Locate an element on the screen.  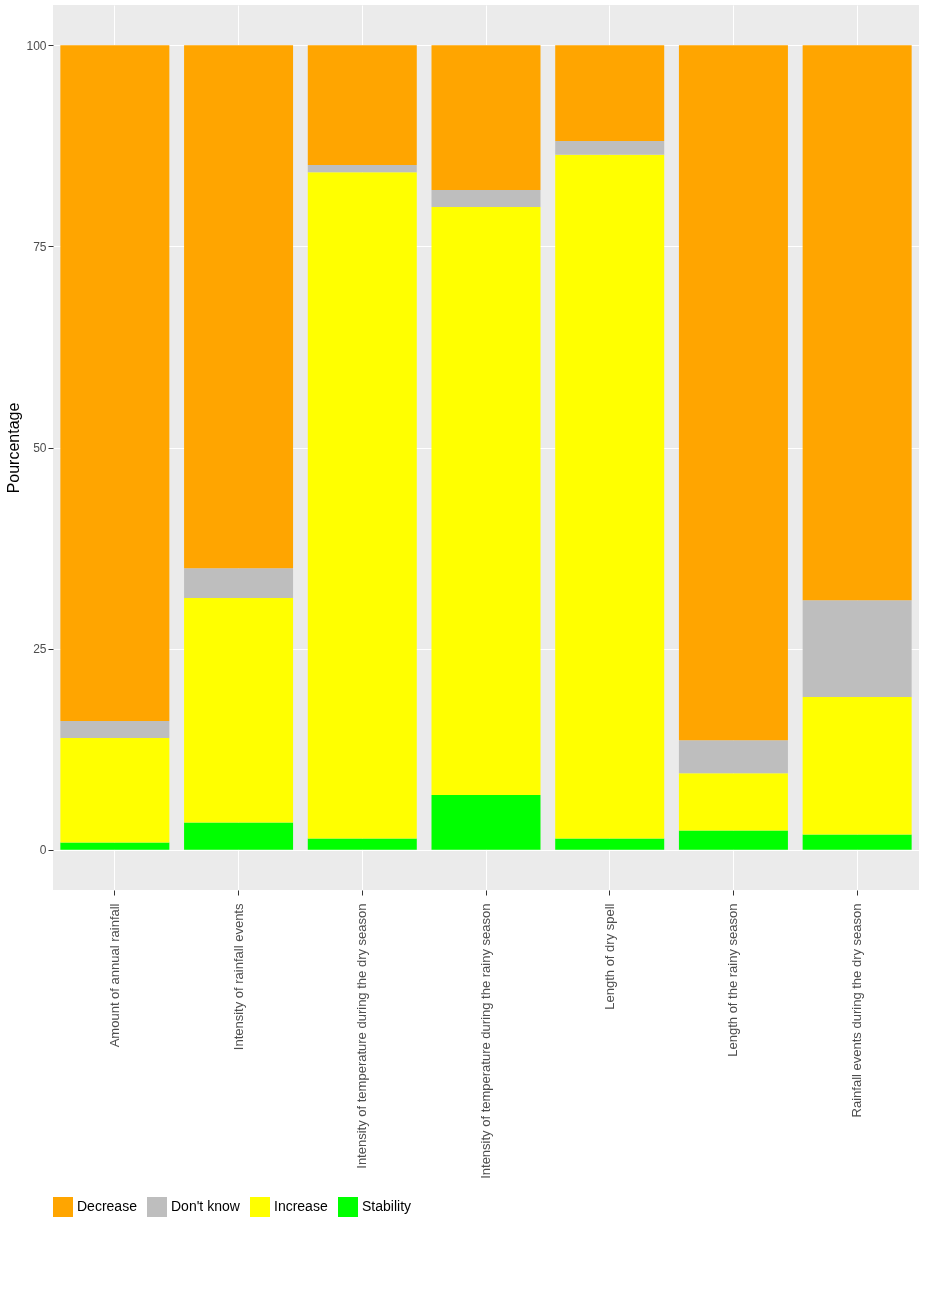
x-tick-label: Rainfall events during the dry season is located at coordinates (857, 1010).